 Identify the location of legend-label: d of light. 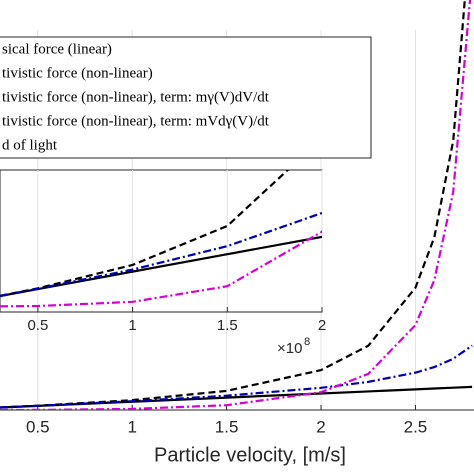
(30, 145).